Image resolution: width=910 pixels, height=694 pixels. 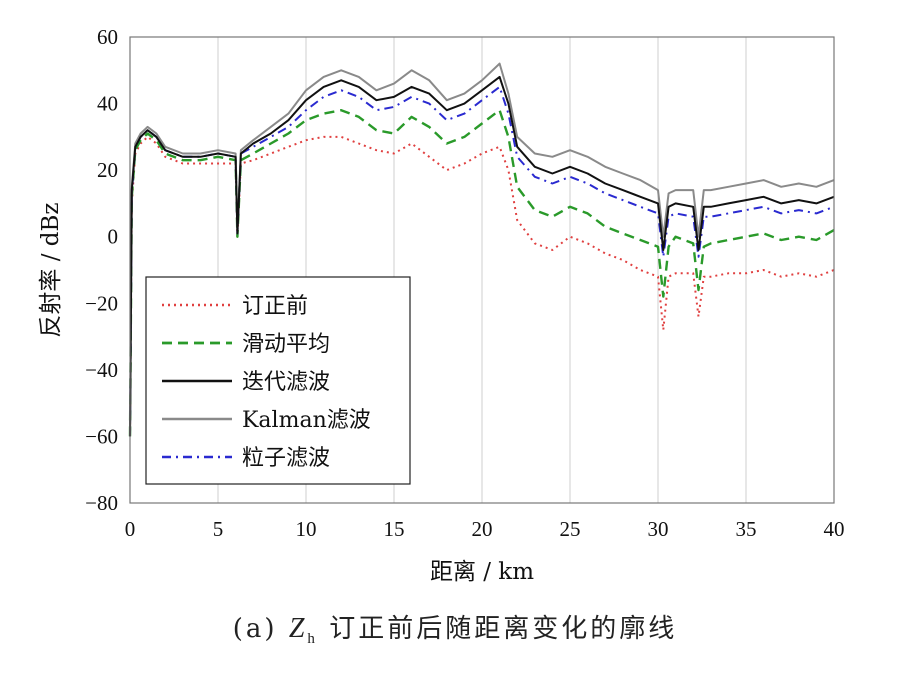 I want to click on legend-label: 订正前, so click(x=275, y=306).